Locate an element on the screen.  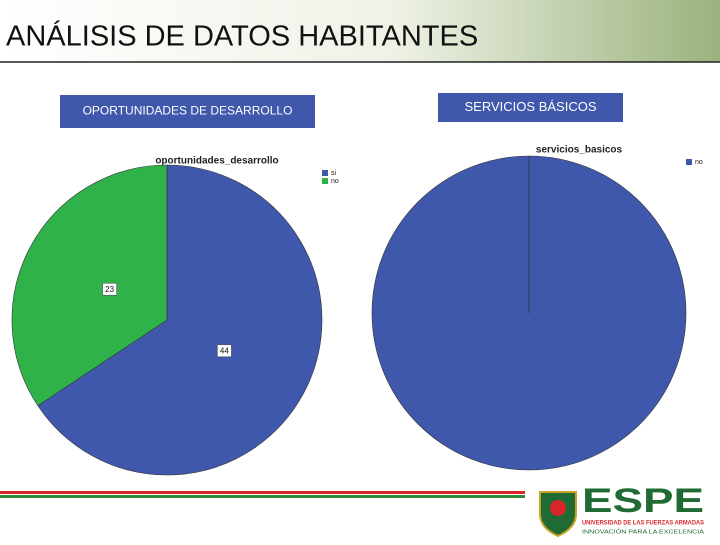
chart-heading: SERVICIOS BÁSICOS is located at coordinates (531, 106).